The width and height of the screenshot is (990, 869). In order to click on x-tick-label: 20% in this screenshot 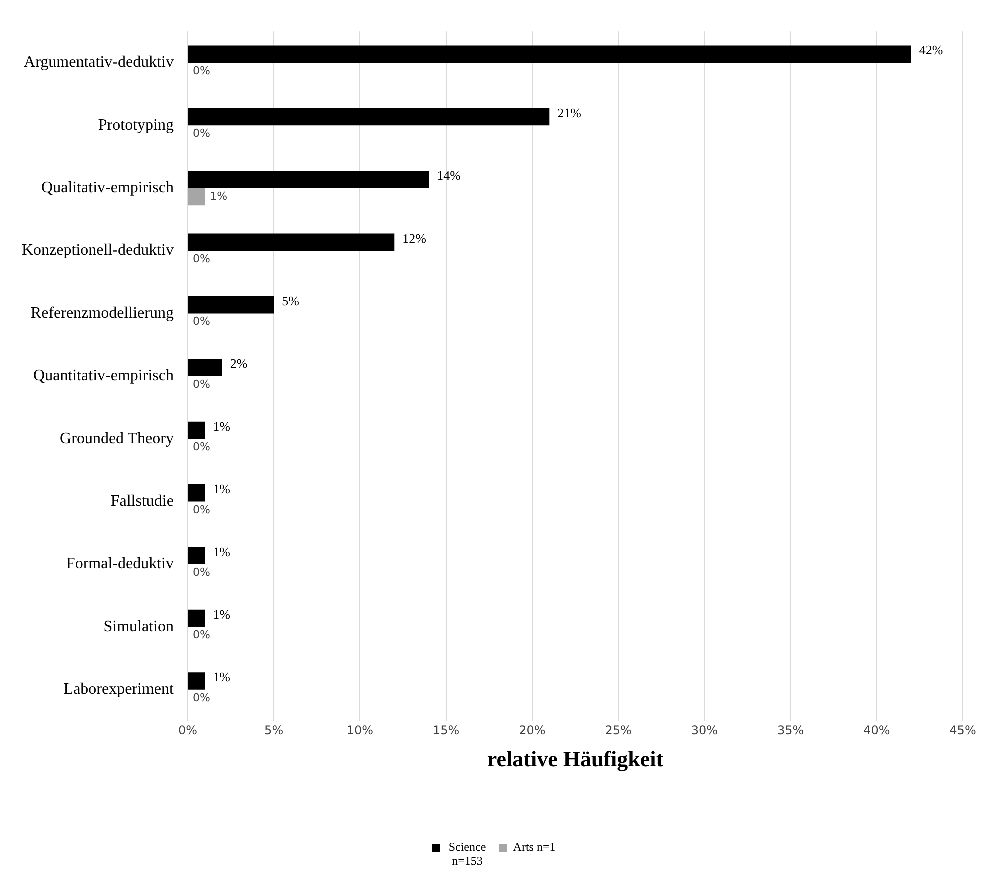, I will do `click(532, 731)`.